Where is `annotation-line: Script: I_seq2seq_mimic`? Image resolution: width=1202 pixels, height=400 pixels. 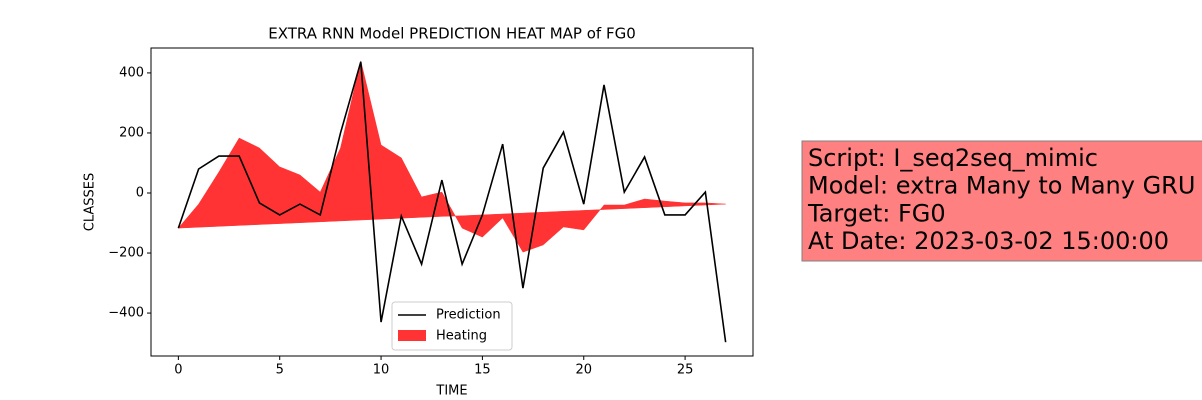
annotation-line: Script: I_seq2seq_mimic is located at coordinates (953, 158).